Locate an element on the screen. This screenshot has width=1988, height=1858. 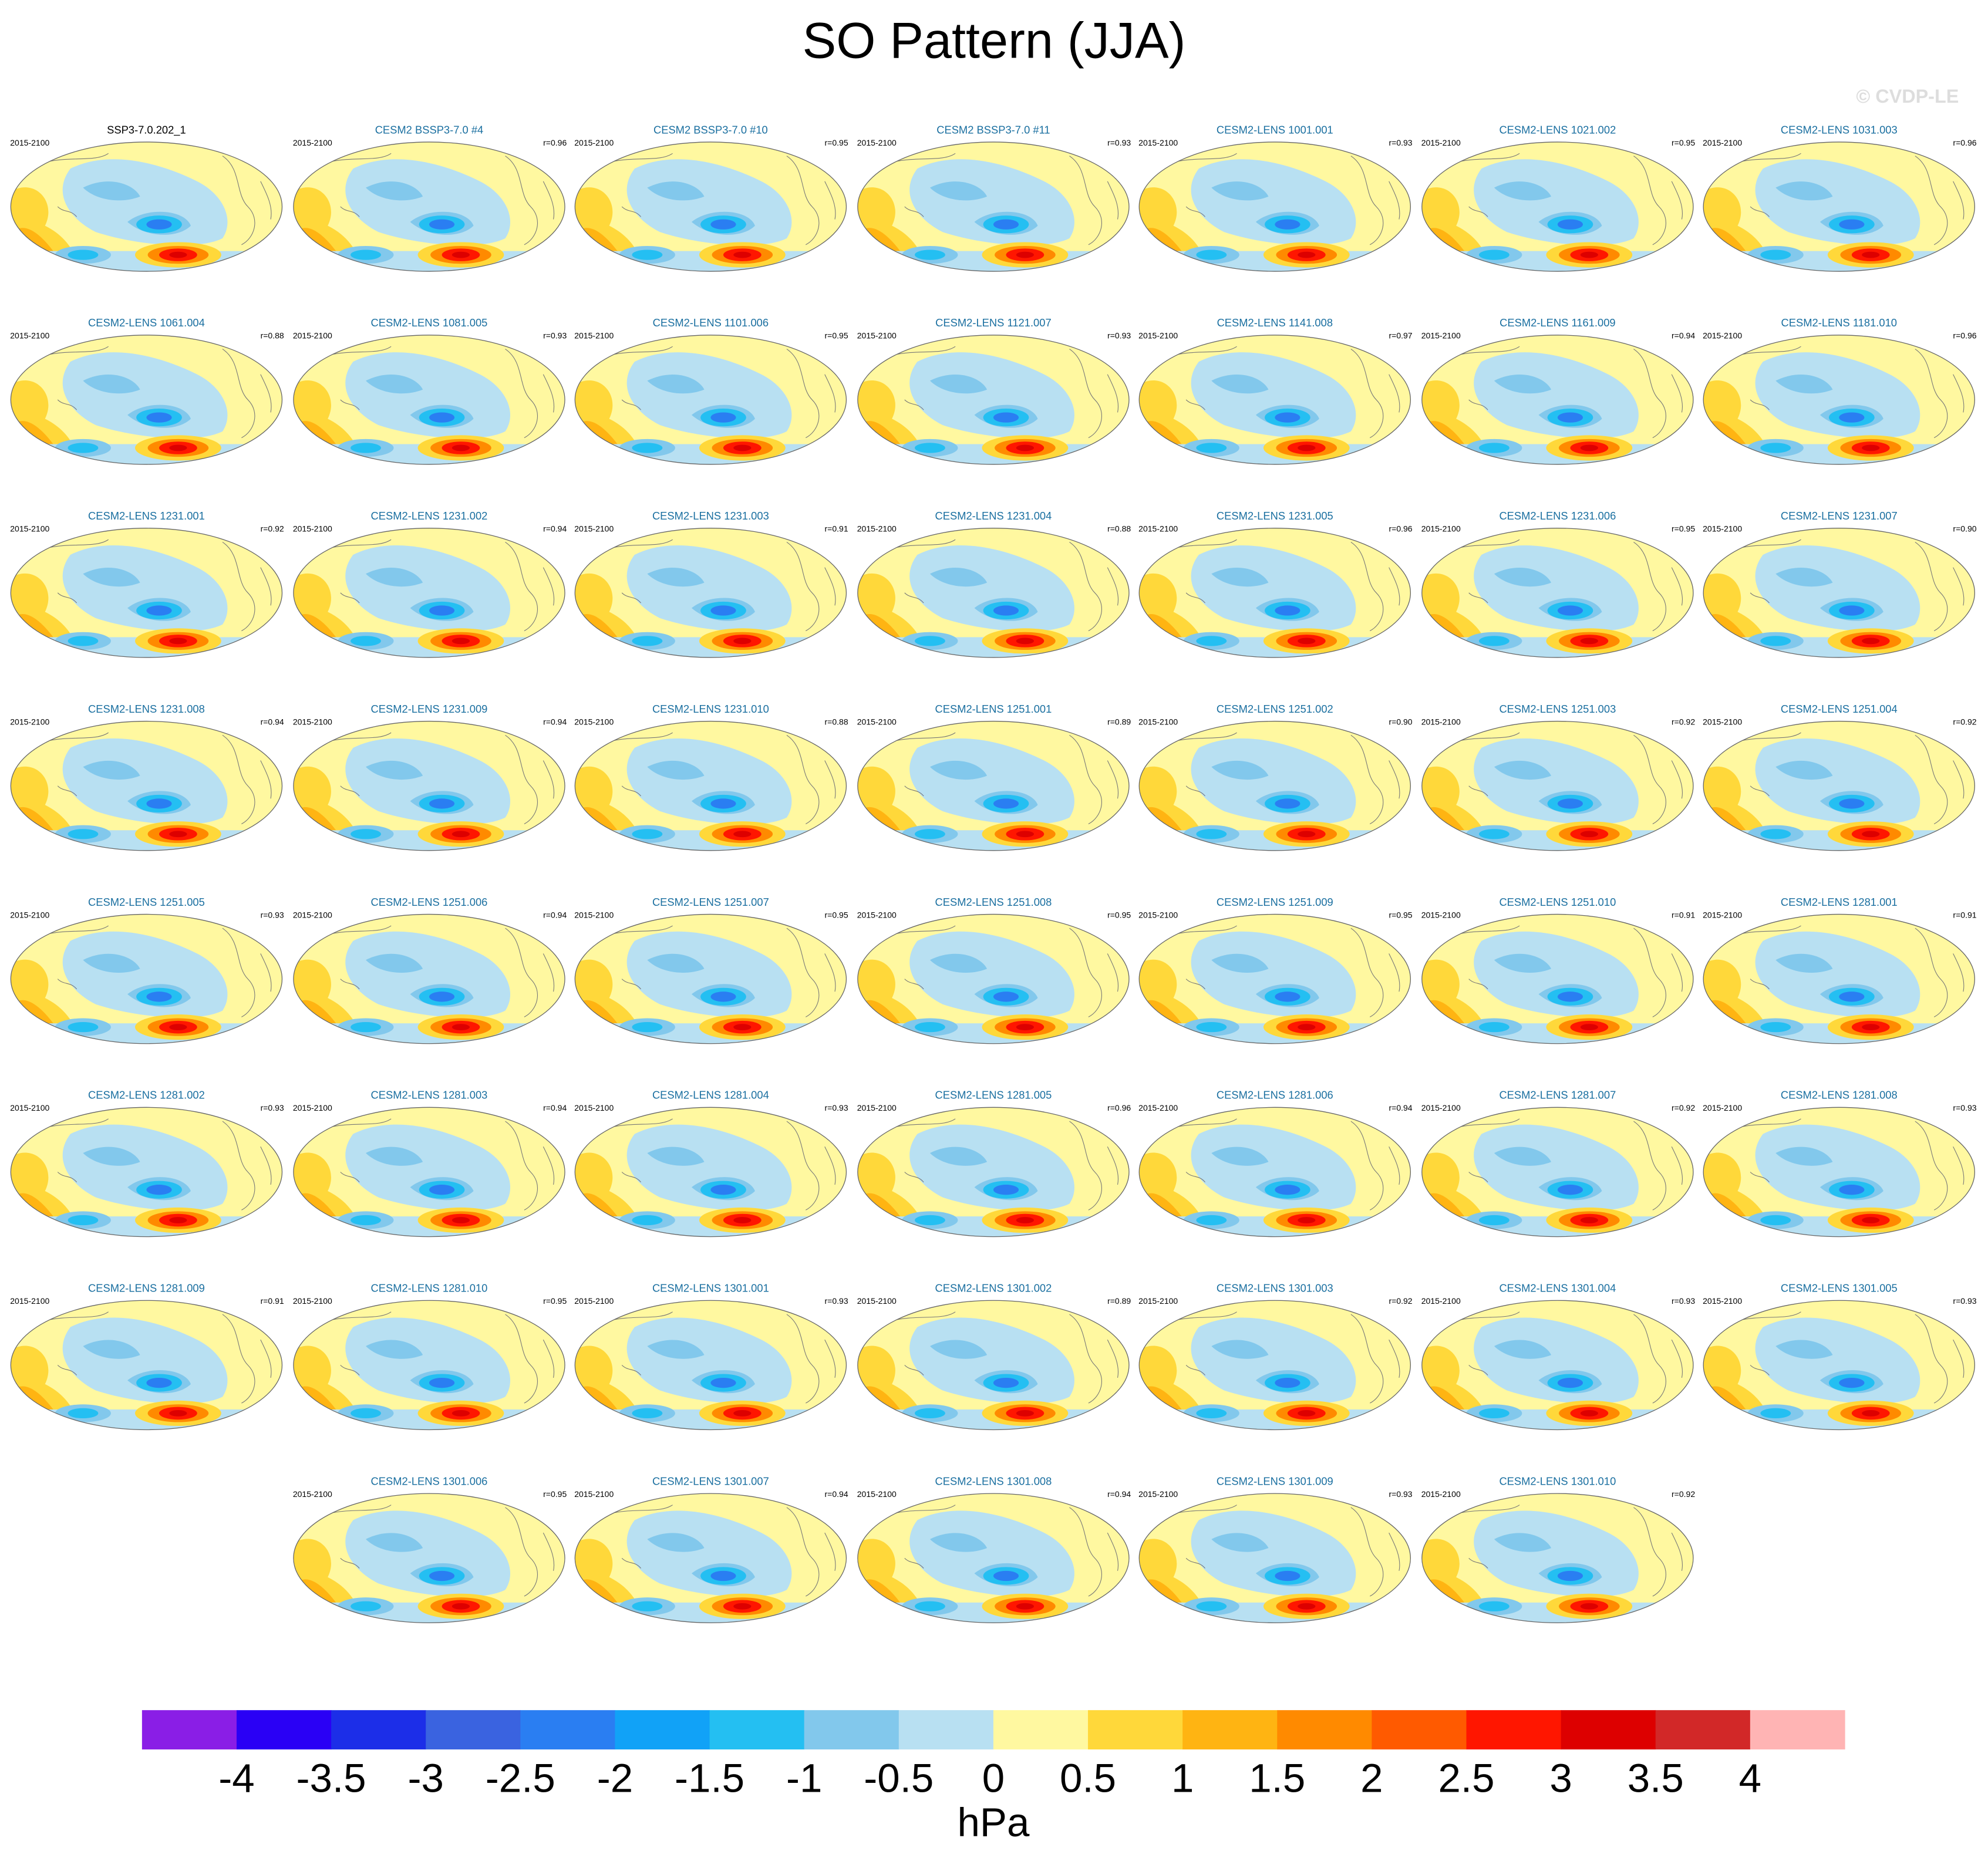
panel-title: CESM2-LENS 1231.005 is located at coordinates (1275, 516).